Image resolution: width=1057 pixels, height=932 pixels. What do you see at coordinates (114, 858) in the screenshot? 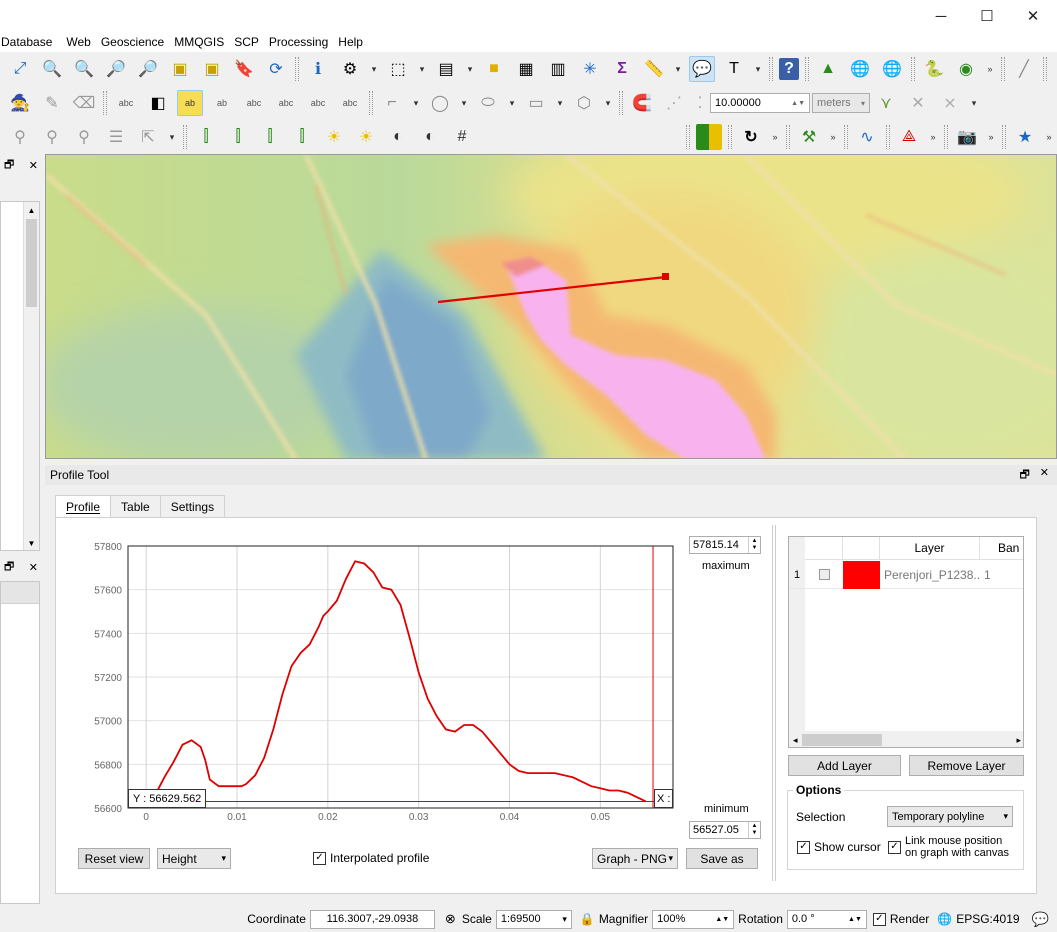
I see `reset-view-button: Reset view` at bounding box center [114, 858].